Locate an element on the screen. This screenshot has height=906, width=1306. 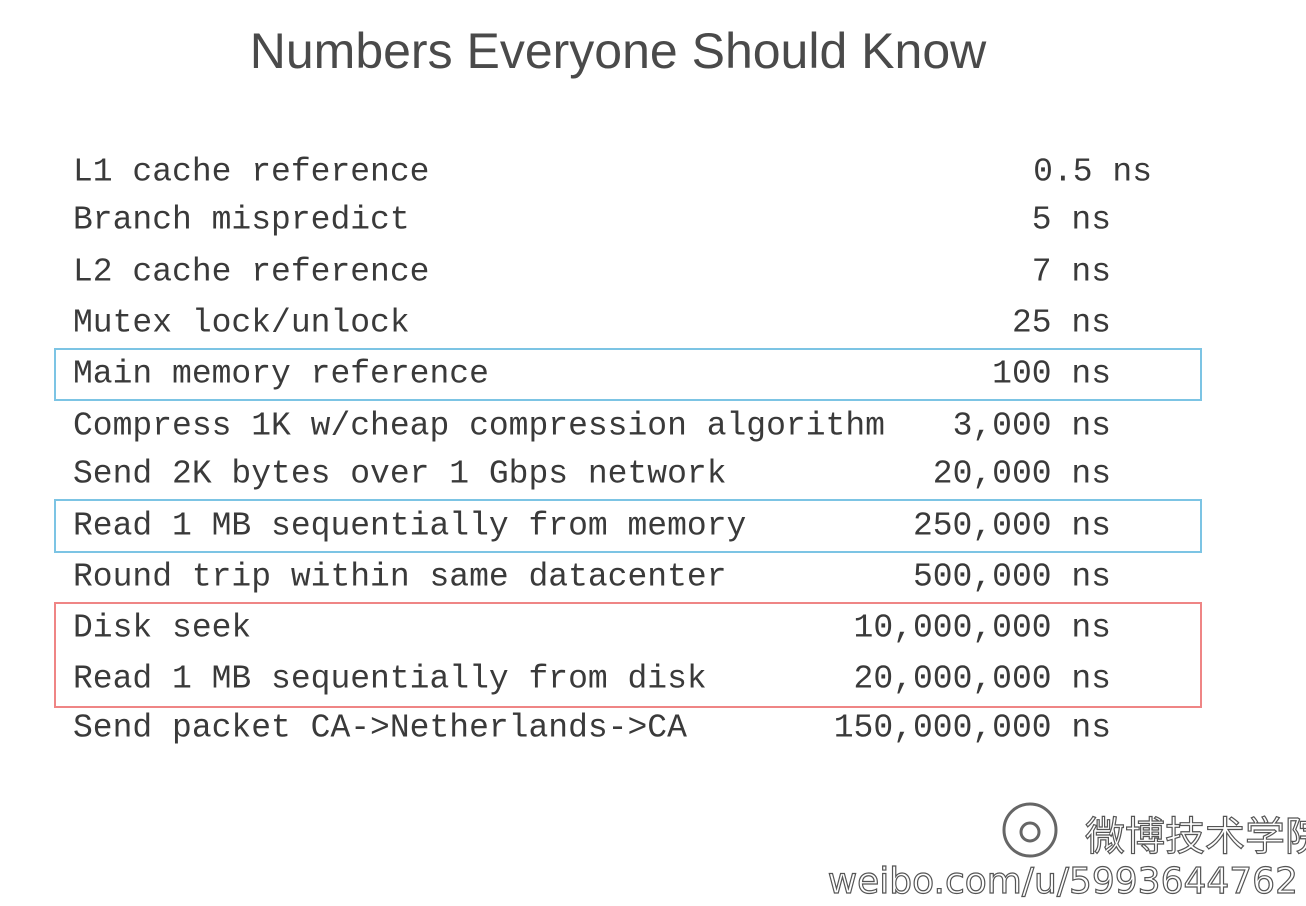
row-value: 20,000 ns is located at coordinates (1022, 474).